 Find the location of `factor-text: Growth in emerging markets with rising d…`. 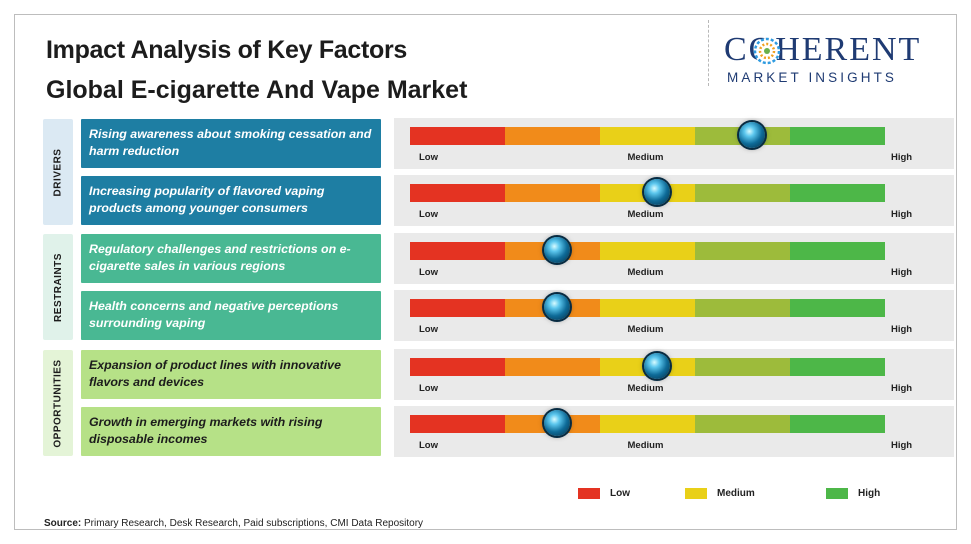

factor-text: Growth in emerging markets with rising d… is located at coordinates (231, 431).